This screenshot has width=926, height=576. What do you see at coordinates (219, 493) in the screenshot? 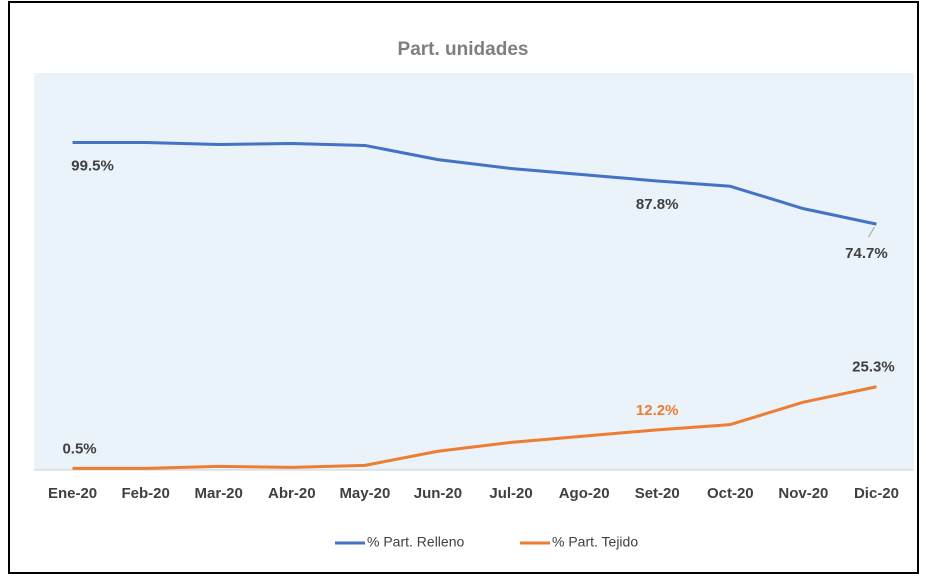
I see `x-tick-label: Mar-20` at bounding box center [219, 493].